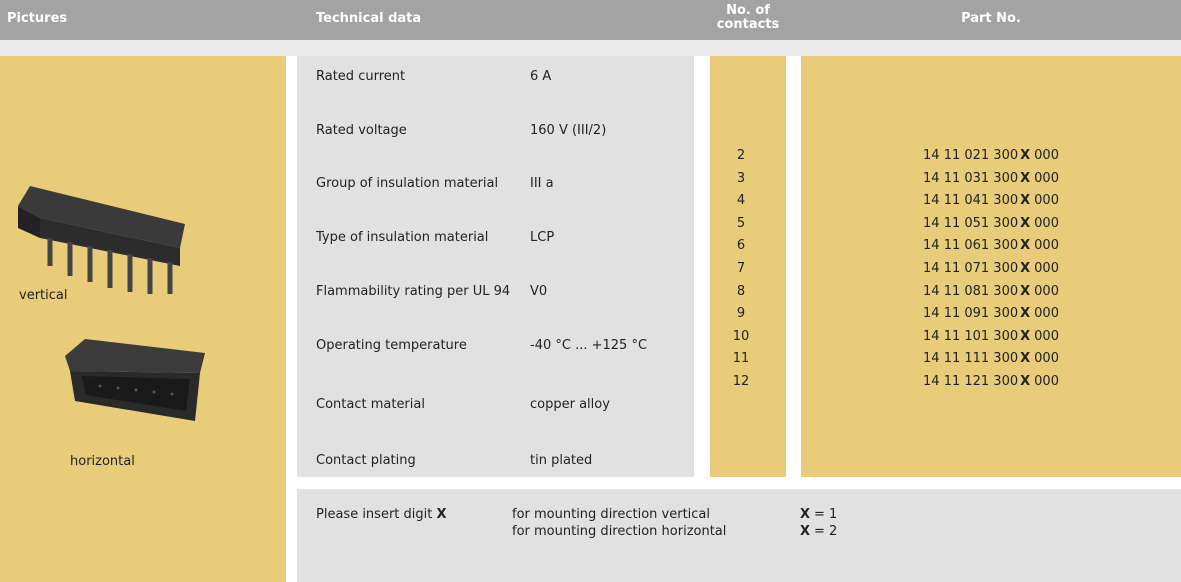  I want to click on part-number: 14 11 051 300 X 000, so click(991, 223).